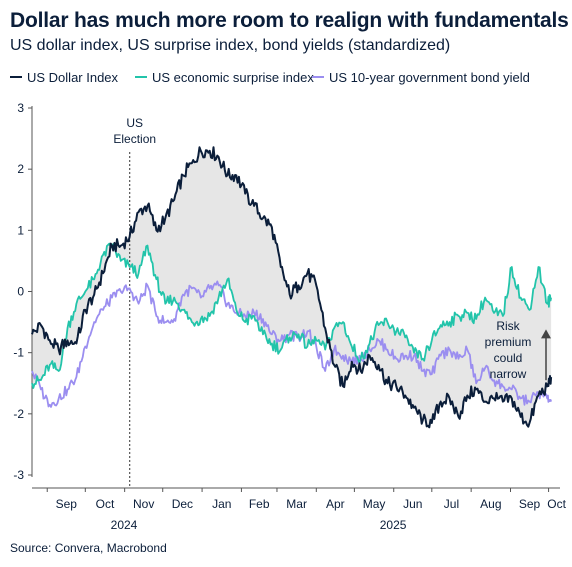 The image size is (572, 567). I want to click on x-tick-label: Aug, so click(490, 504).